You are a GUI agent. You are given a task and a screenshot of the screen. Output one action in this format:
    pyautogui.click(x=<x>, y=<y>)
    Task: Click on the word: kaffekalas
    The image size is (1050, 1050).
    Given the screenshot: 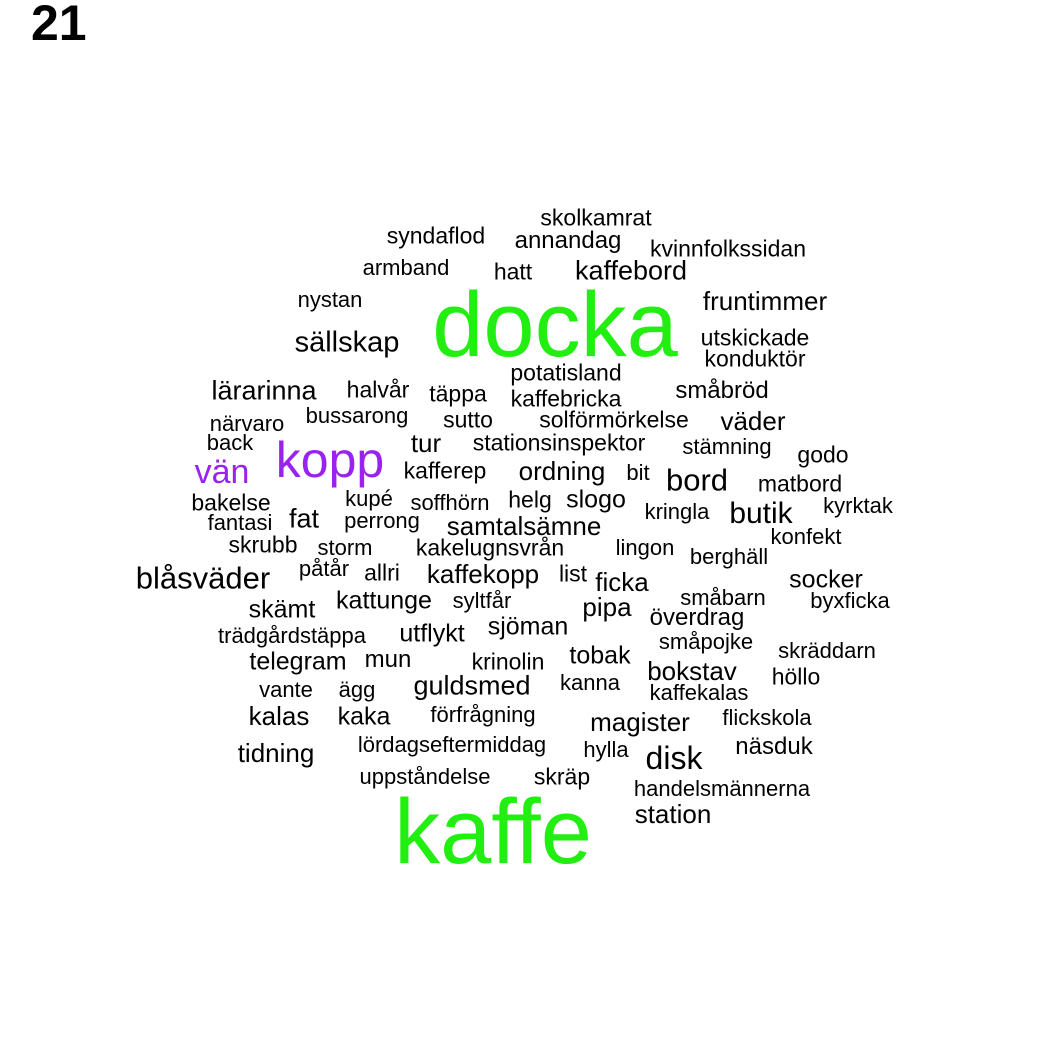 What is the action you would take?
    pyautogui.click(x=699, y=692)
    